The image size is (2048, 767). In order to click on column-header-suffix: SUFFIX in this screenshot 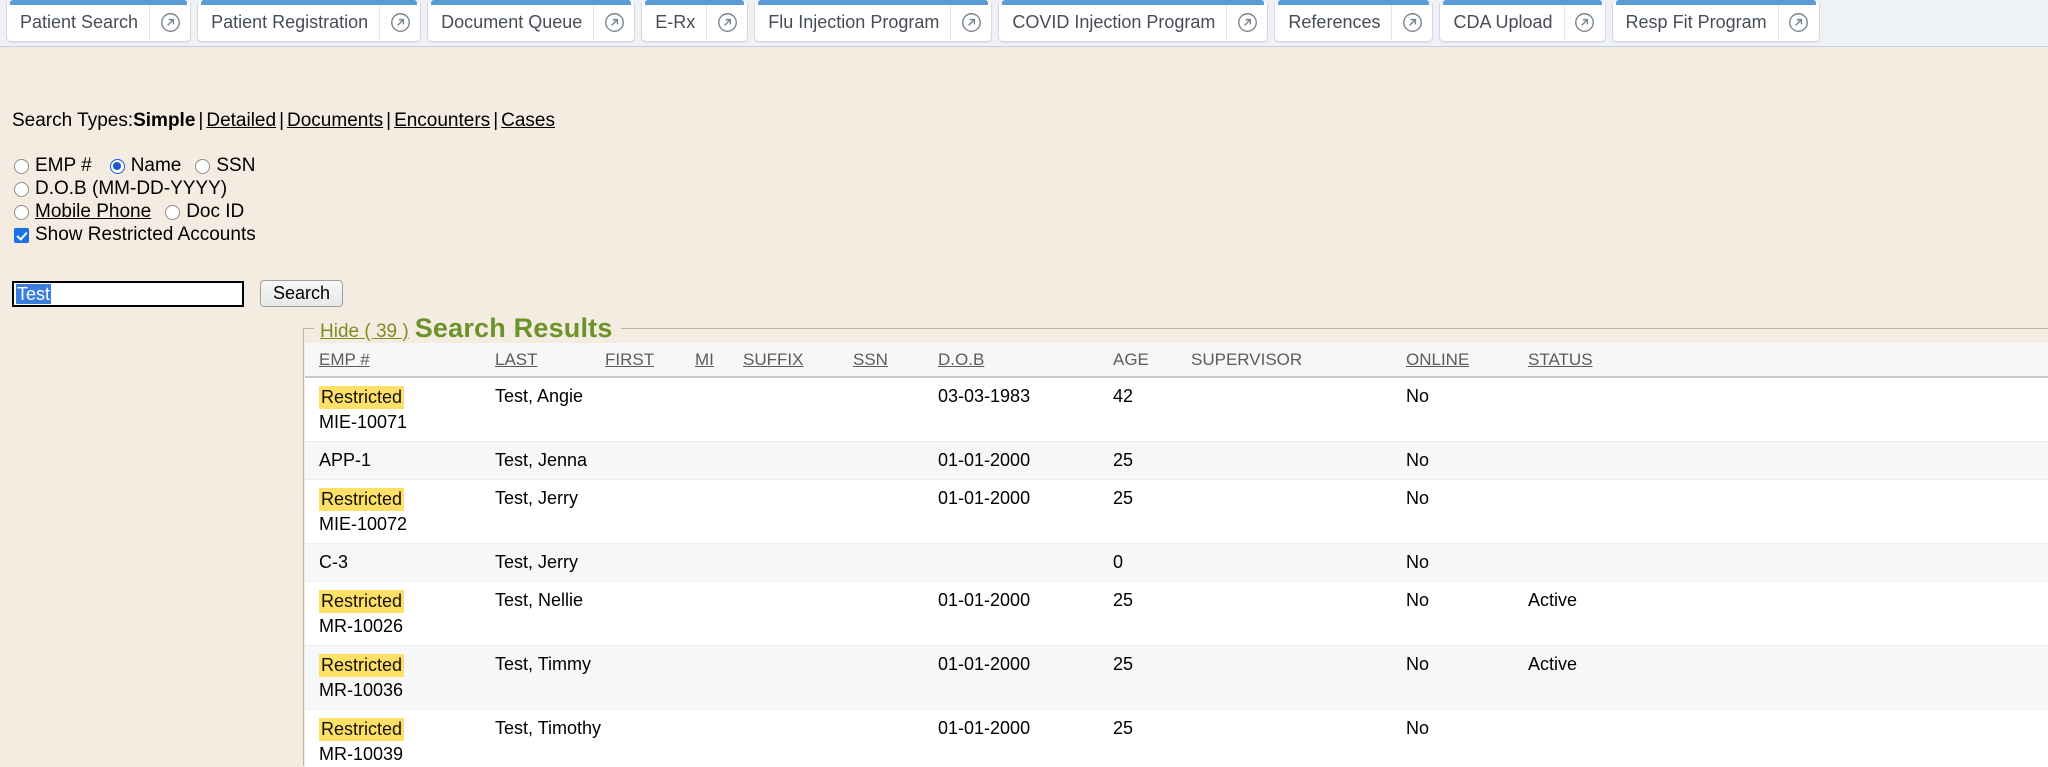, I will do `click(784, 360)`.